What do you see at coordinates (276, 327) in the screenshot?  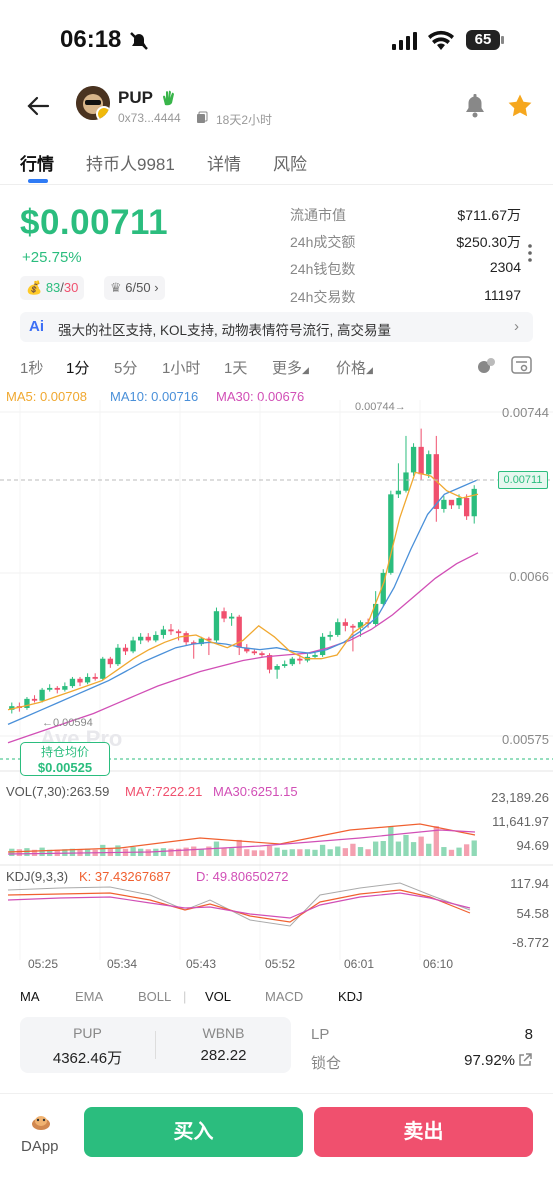 I see `ai-summary-bar` at bounding box center [276, 327].